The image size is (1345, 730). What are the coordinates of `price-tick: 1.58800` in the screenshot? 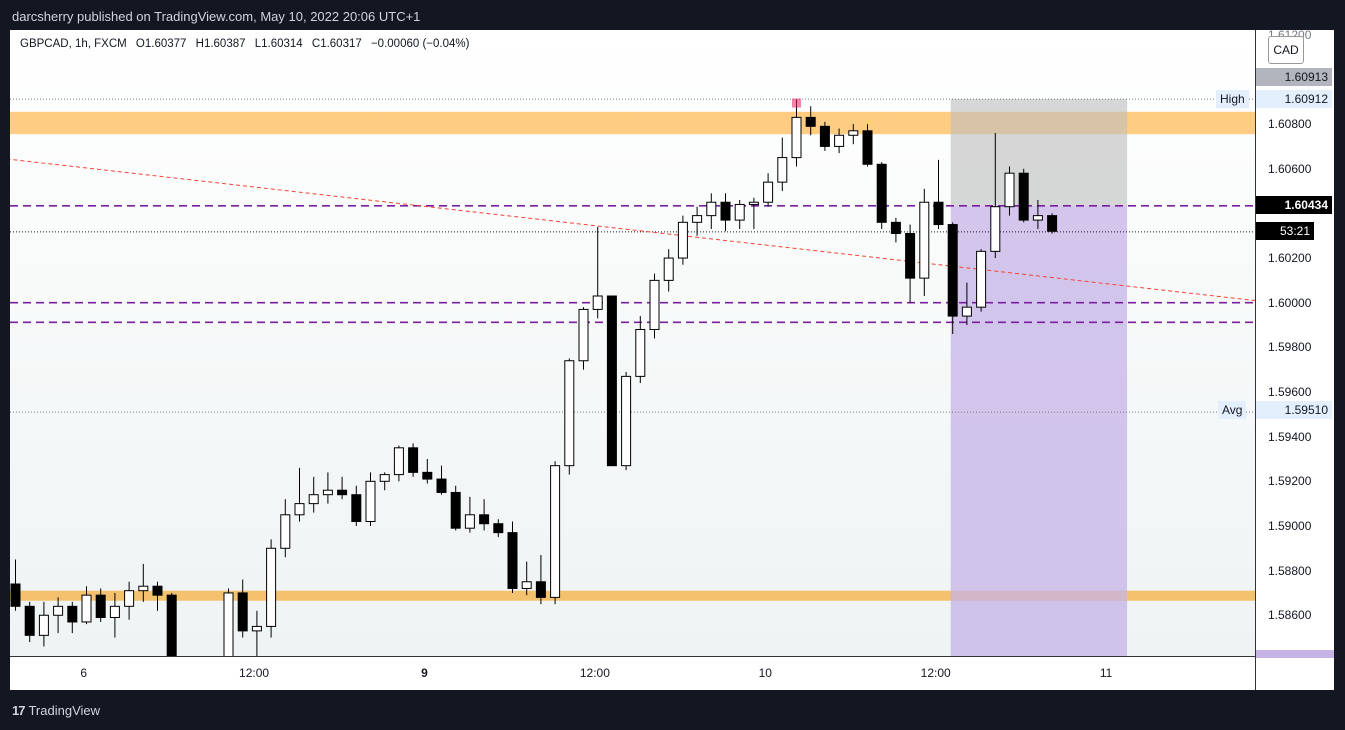 It's located at (1290, 570).